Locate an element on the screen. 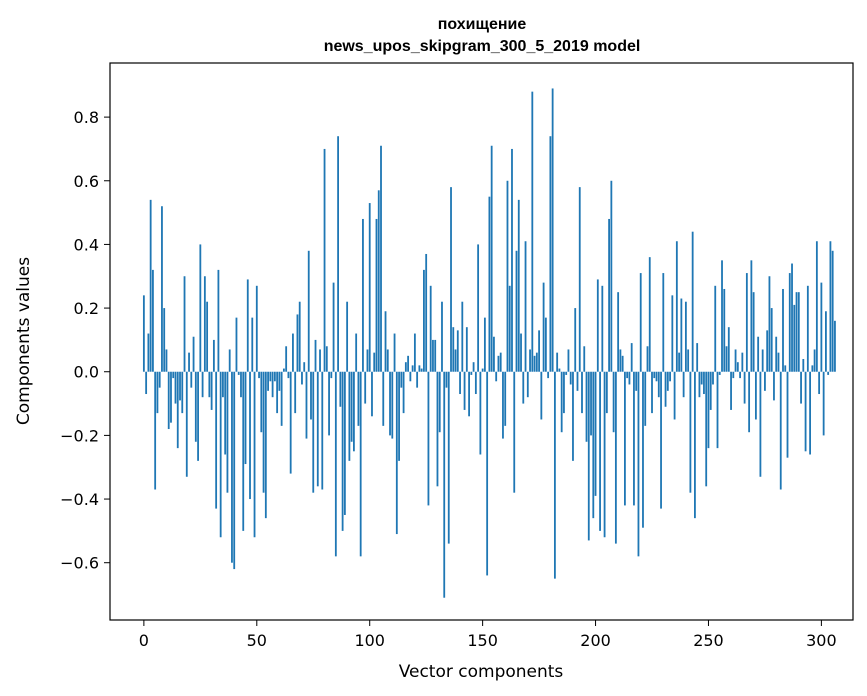 The width and height of the screenshot is (867, 696). y-tick-label-6: 0.6 is located at coordinates (86, 181).